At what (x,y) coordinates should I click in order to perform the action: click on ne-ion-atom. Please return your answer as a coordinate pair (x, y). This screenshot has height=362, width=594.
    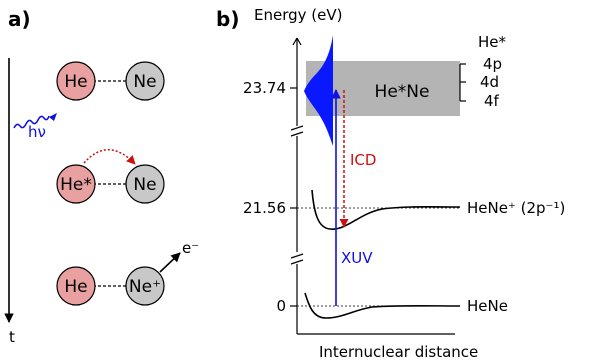
    Looking at the image, I should click on (145, 286).